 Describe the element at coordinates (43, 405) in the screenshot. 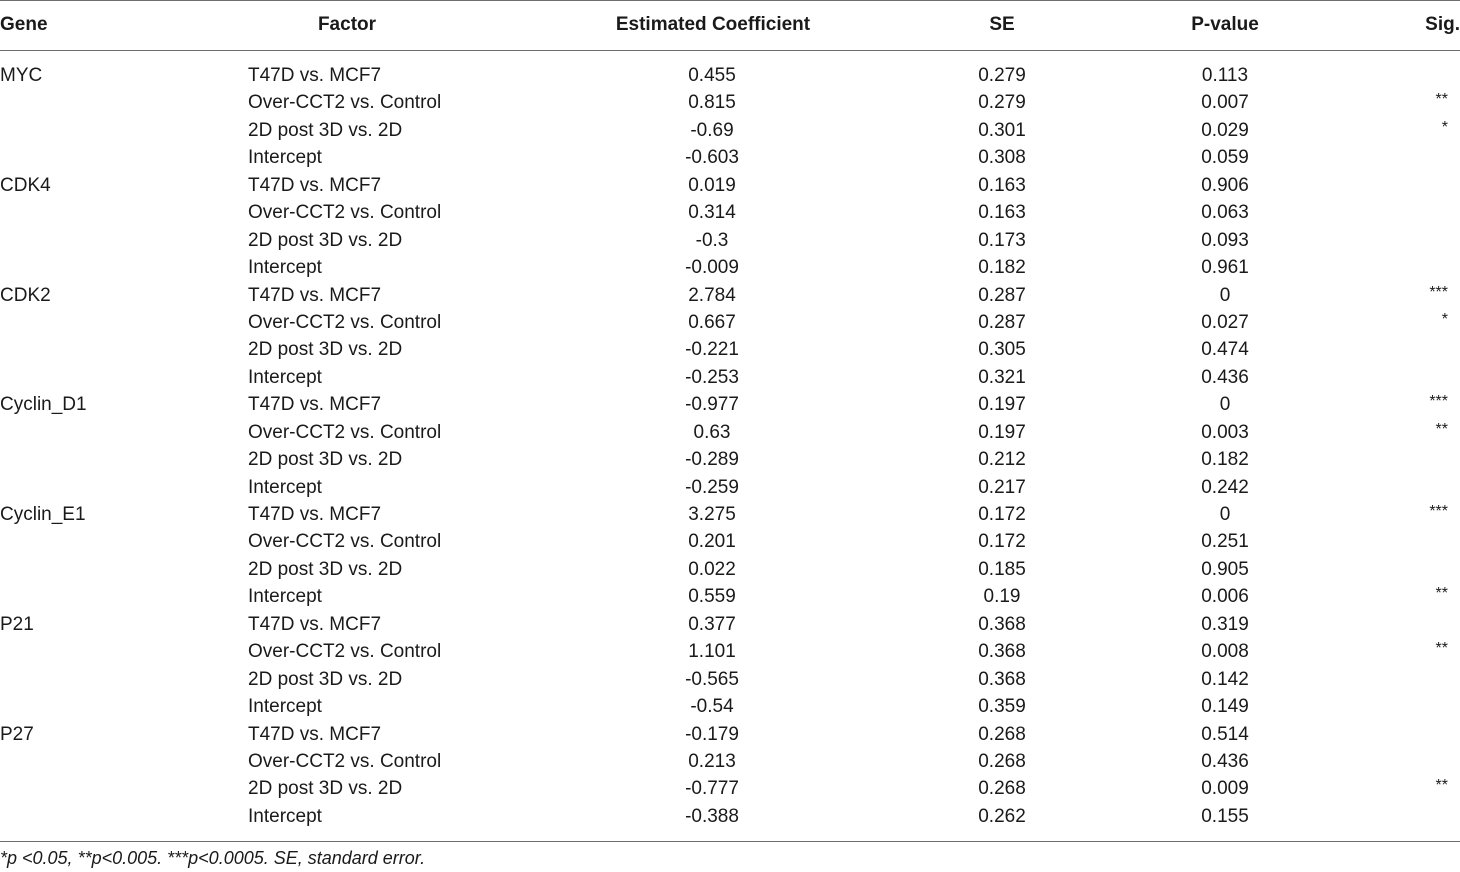

I see `gene-cell: Cyclin_D1` at that location.